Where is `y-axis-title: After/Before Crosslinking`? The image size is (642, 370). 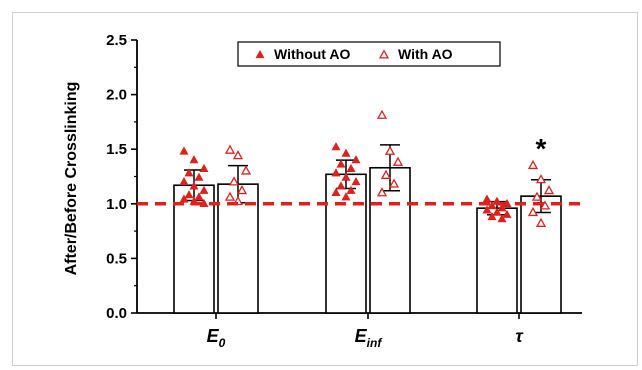
y-axis-title: After/Before Crosslinking is located at coordinates (71, 179).